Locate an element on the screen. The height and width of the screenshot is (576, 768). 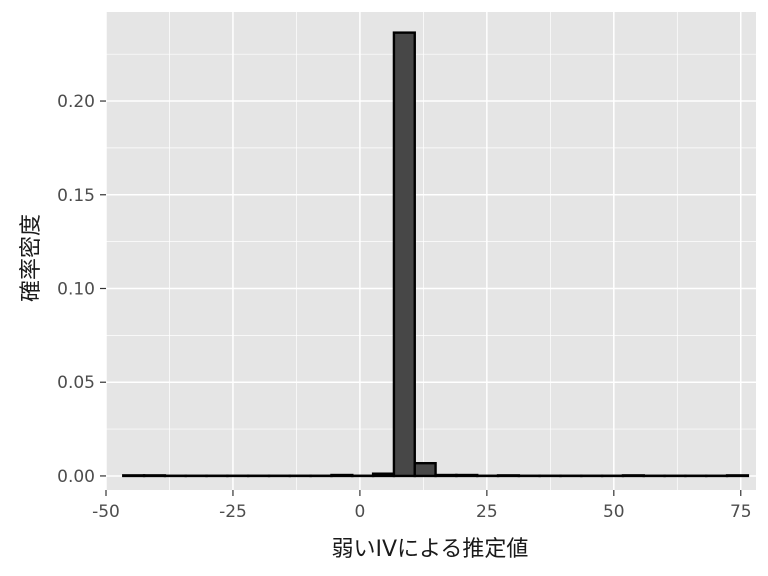
x-tick-label: 50 is located at coordinates (614, 512).